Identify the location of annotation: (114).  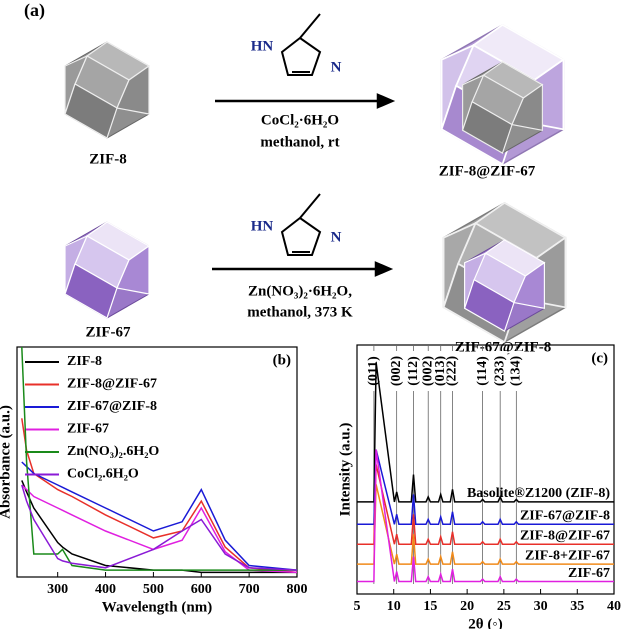
(482, 371).